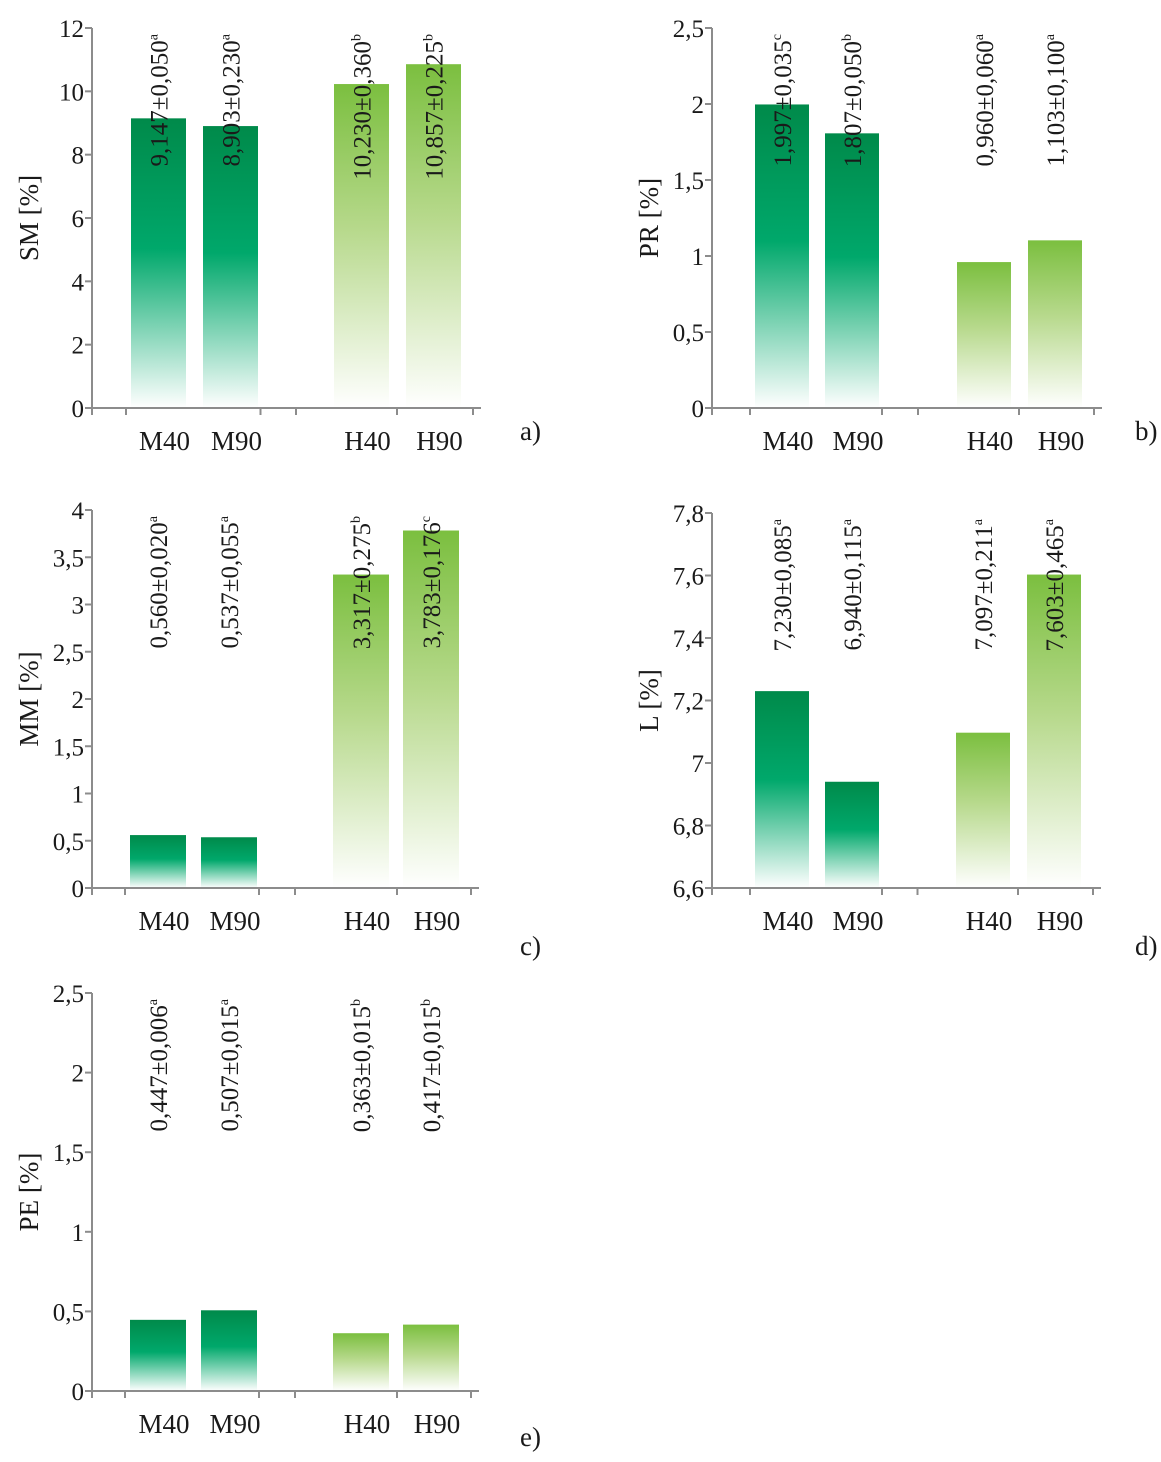 Image resolution: width=1161 pixels, height=1462 pixels. Describe the element at coordinates (435, 107) in the screenshot. I see `data-label: 10,857±0,225b` at that location.